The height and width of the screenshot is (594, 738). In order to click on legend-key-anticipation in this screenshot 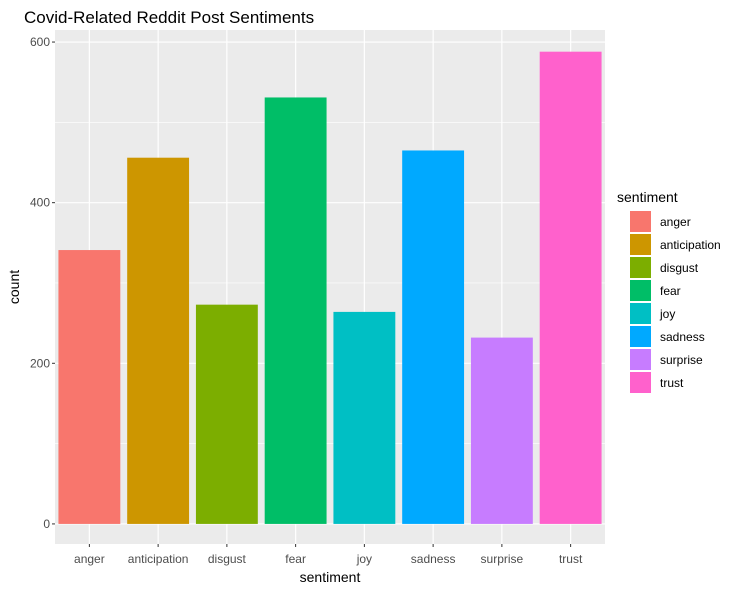, I will do `click(640, 244)`.